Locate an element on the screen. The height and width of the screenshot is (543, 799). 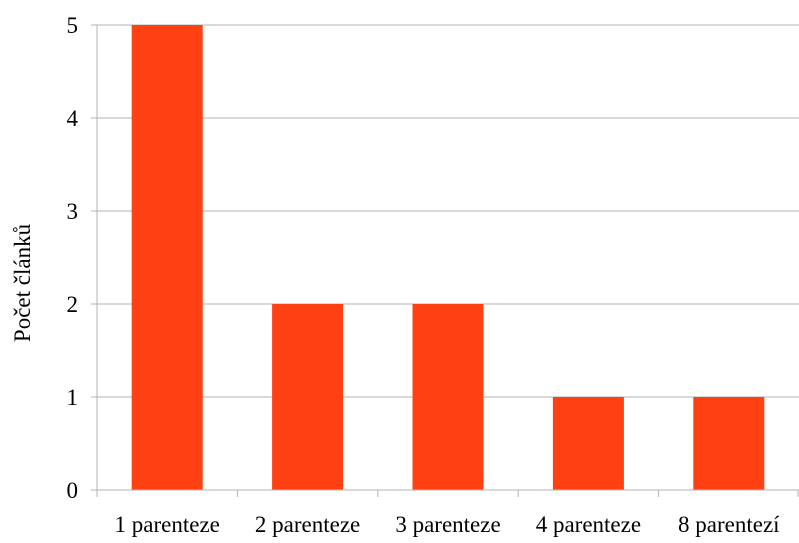
x-tick-label: 1 parenteze is located at coordinates (167, 524).